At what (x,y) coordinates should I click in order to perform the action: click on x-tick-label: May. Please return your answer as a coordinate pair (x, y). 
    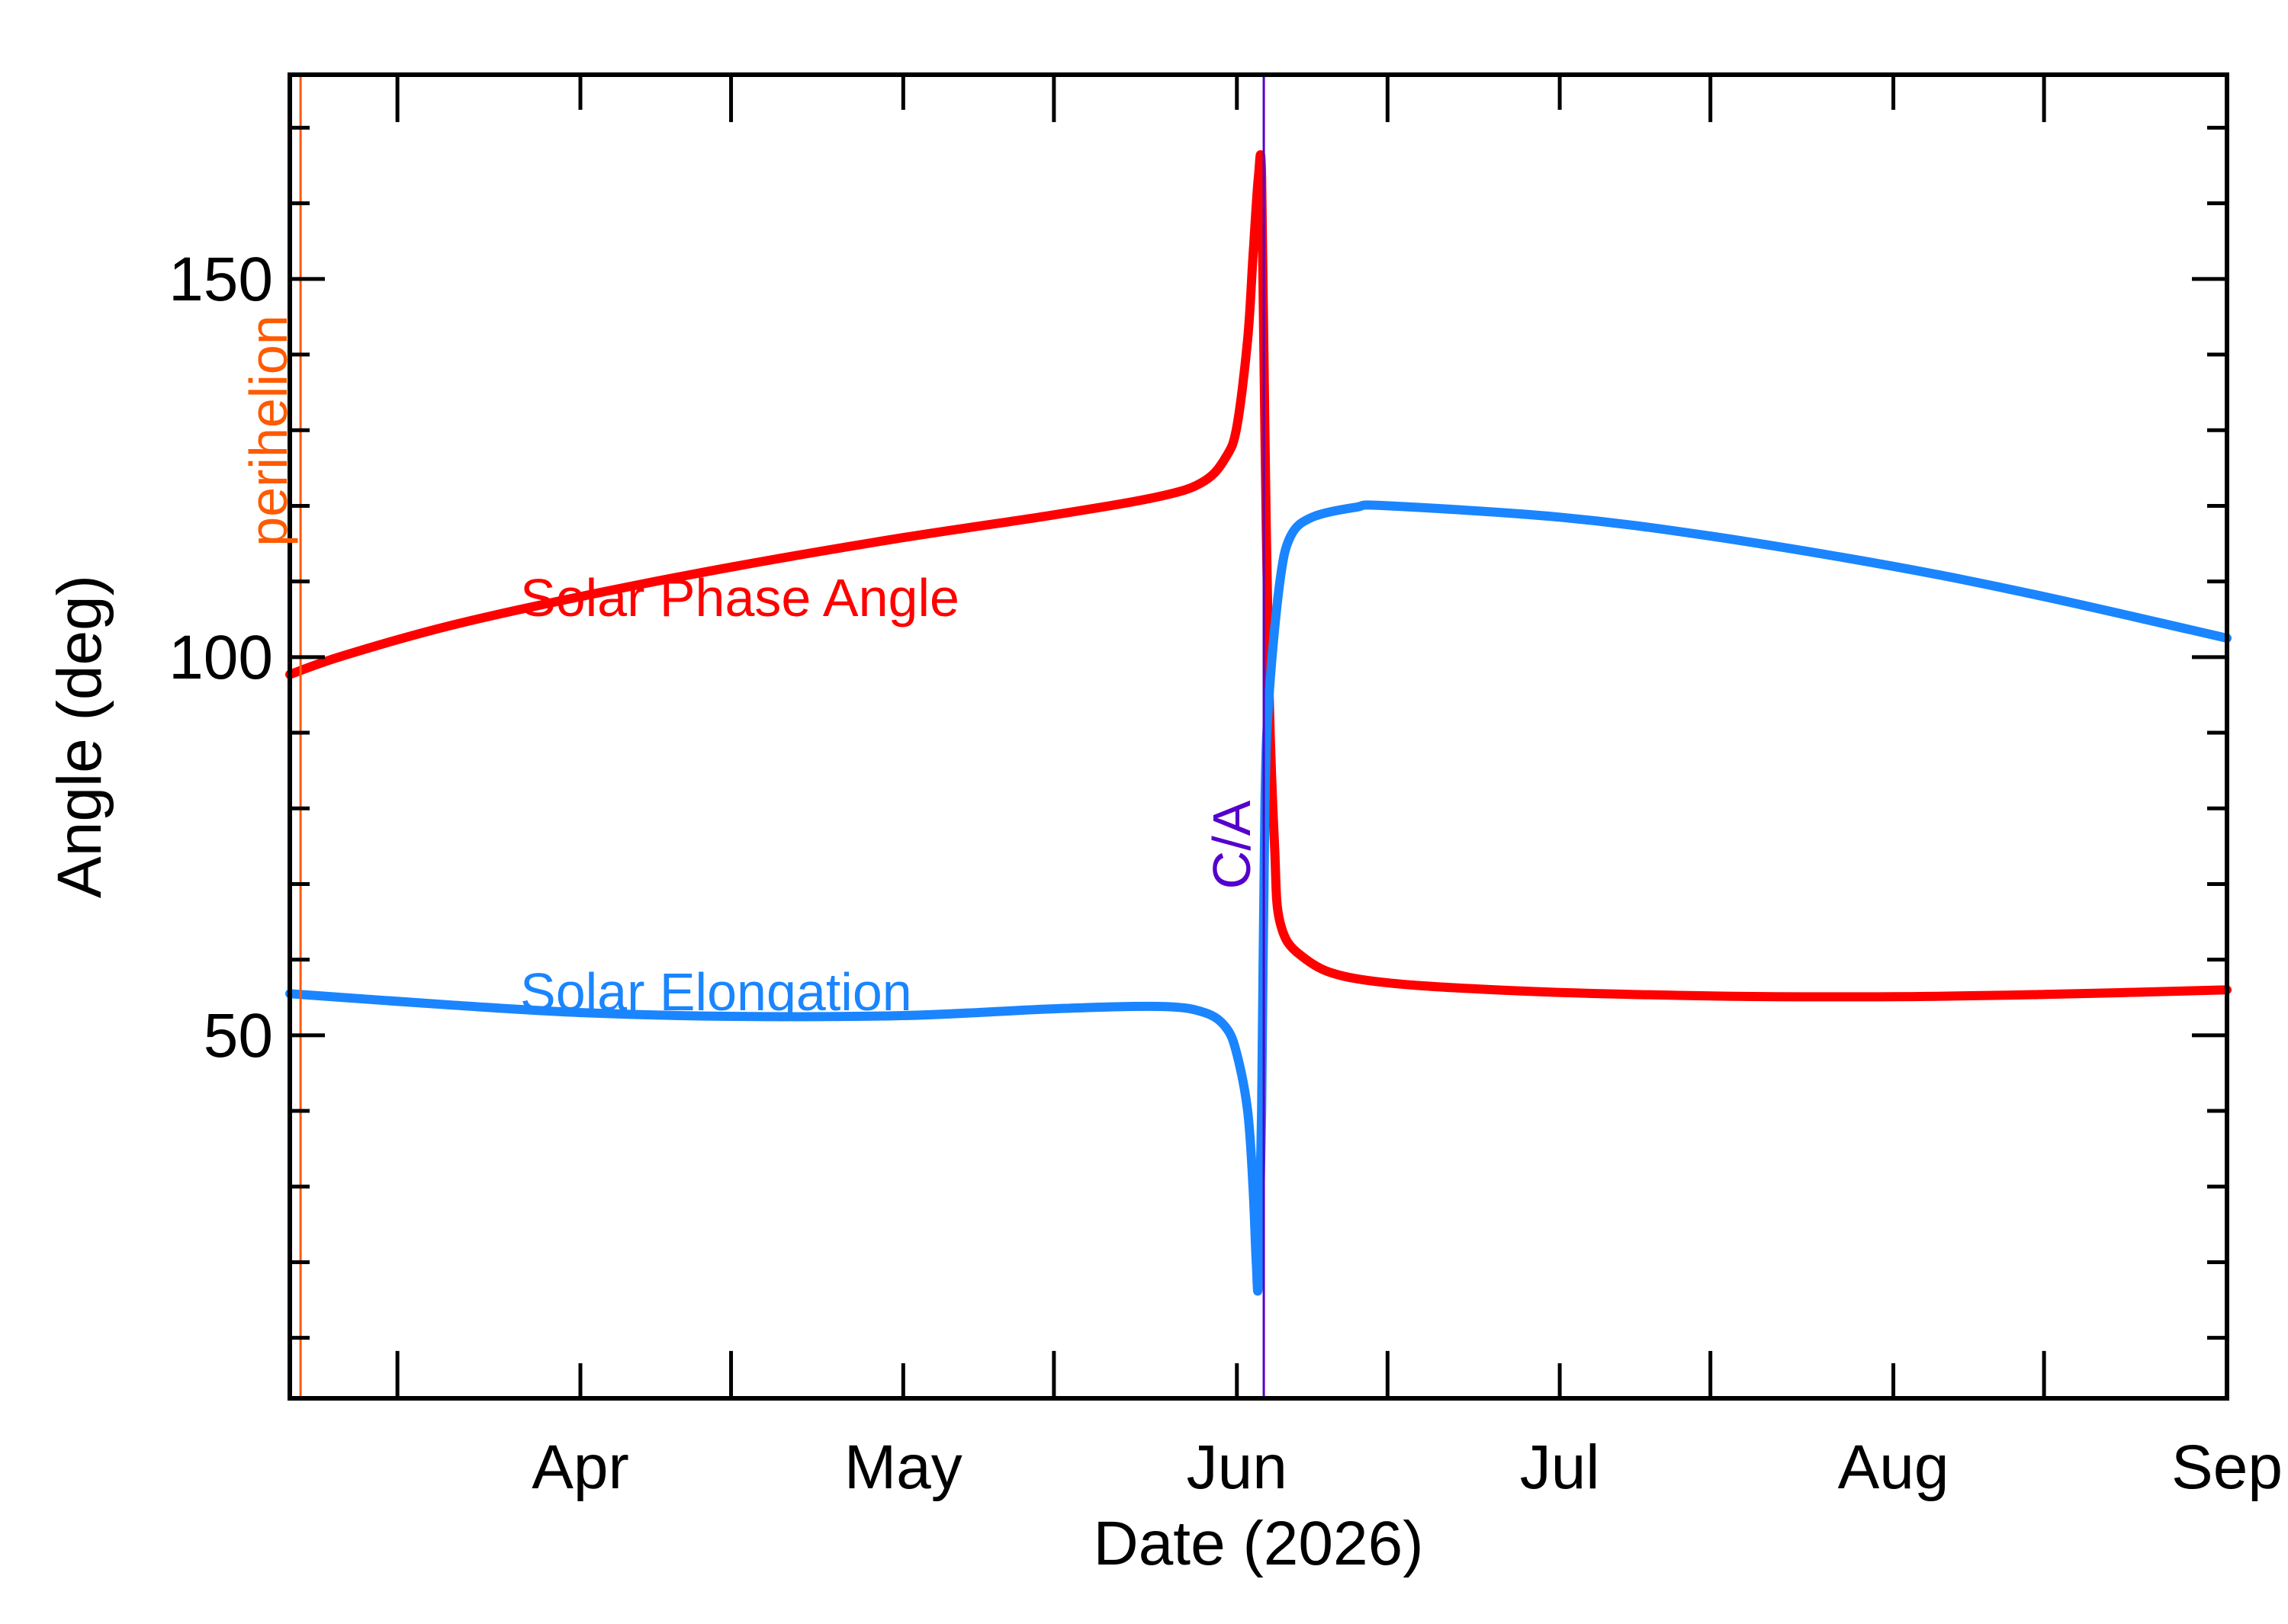
    Looking at the image, I should click on (903, 1467).